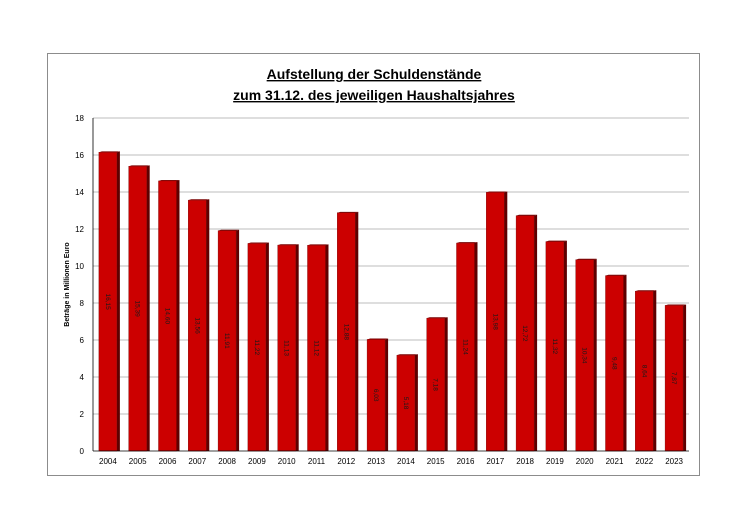 Image resolution: width=750 pixels, height=530 pixels. What do you see at coordinates (227, 461) in the screenshot?
I see `x-tick-label: 2008` at bounding box center [227, 461].